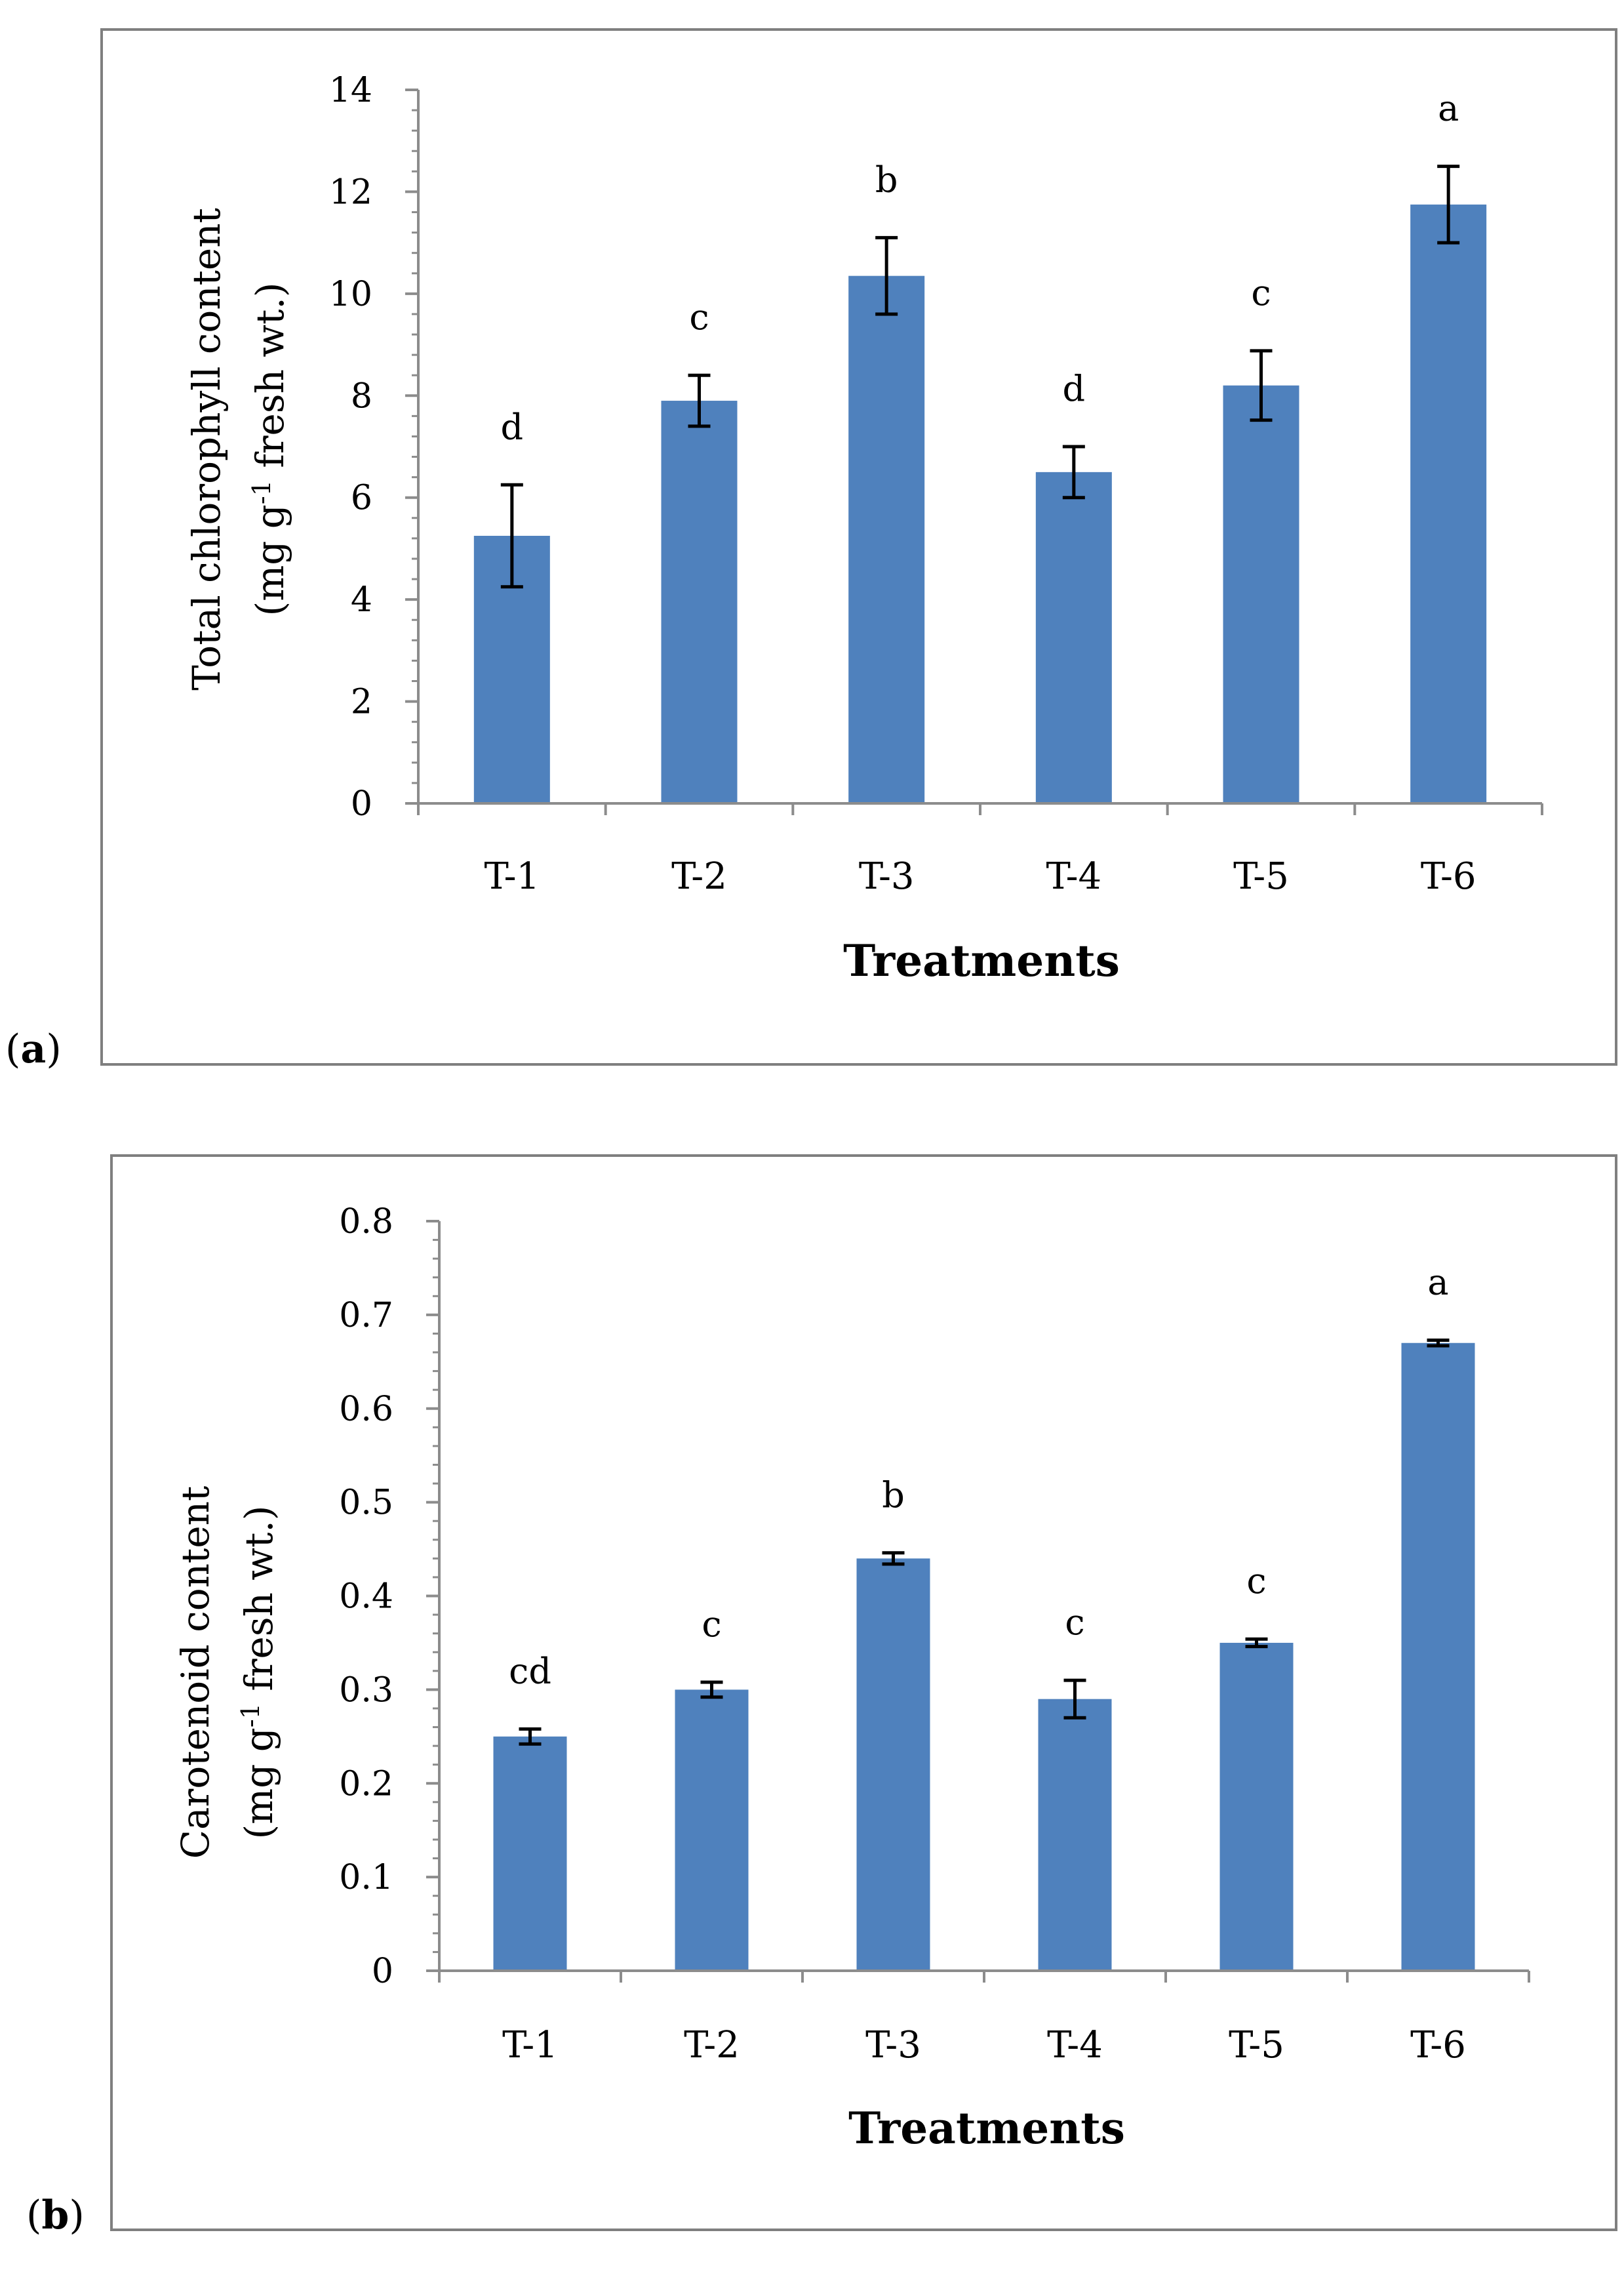 This screenshot has width=1624, height=2279. I want to click on panel-a-significance-t-2: c, so click(699, 317).